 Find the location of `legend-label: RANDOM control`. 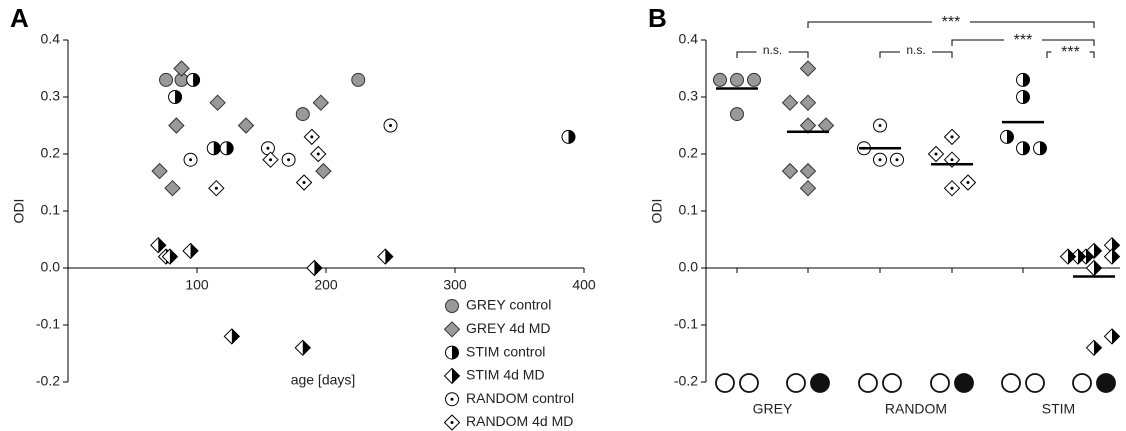

legend-label: RANDOM control is located at coordinates (520, 398).